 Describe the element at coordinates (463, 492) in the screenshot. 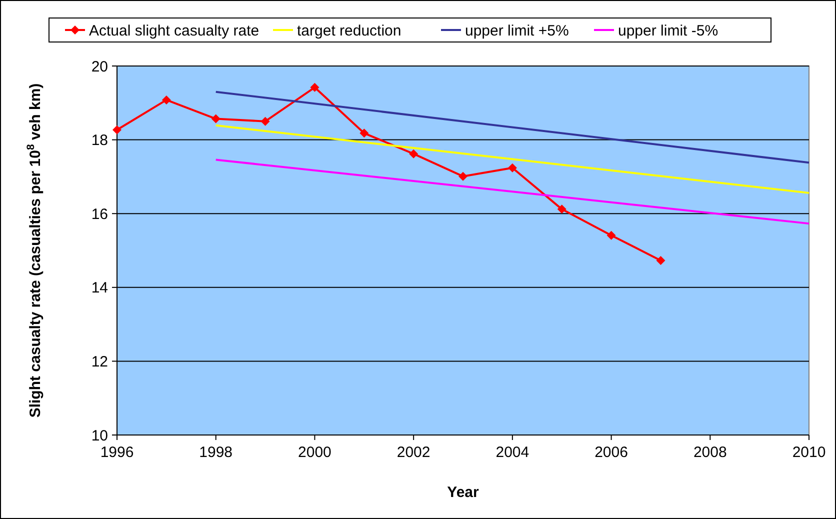

I see `x-axis-title: Year` at that location.